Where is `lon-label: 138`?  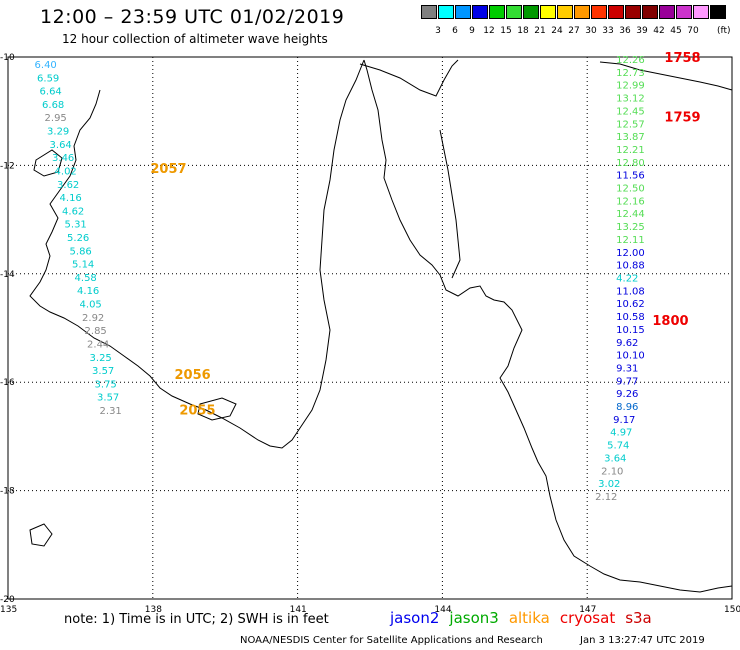
lon-label: 138 is located at coordinates (153, 610).